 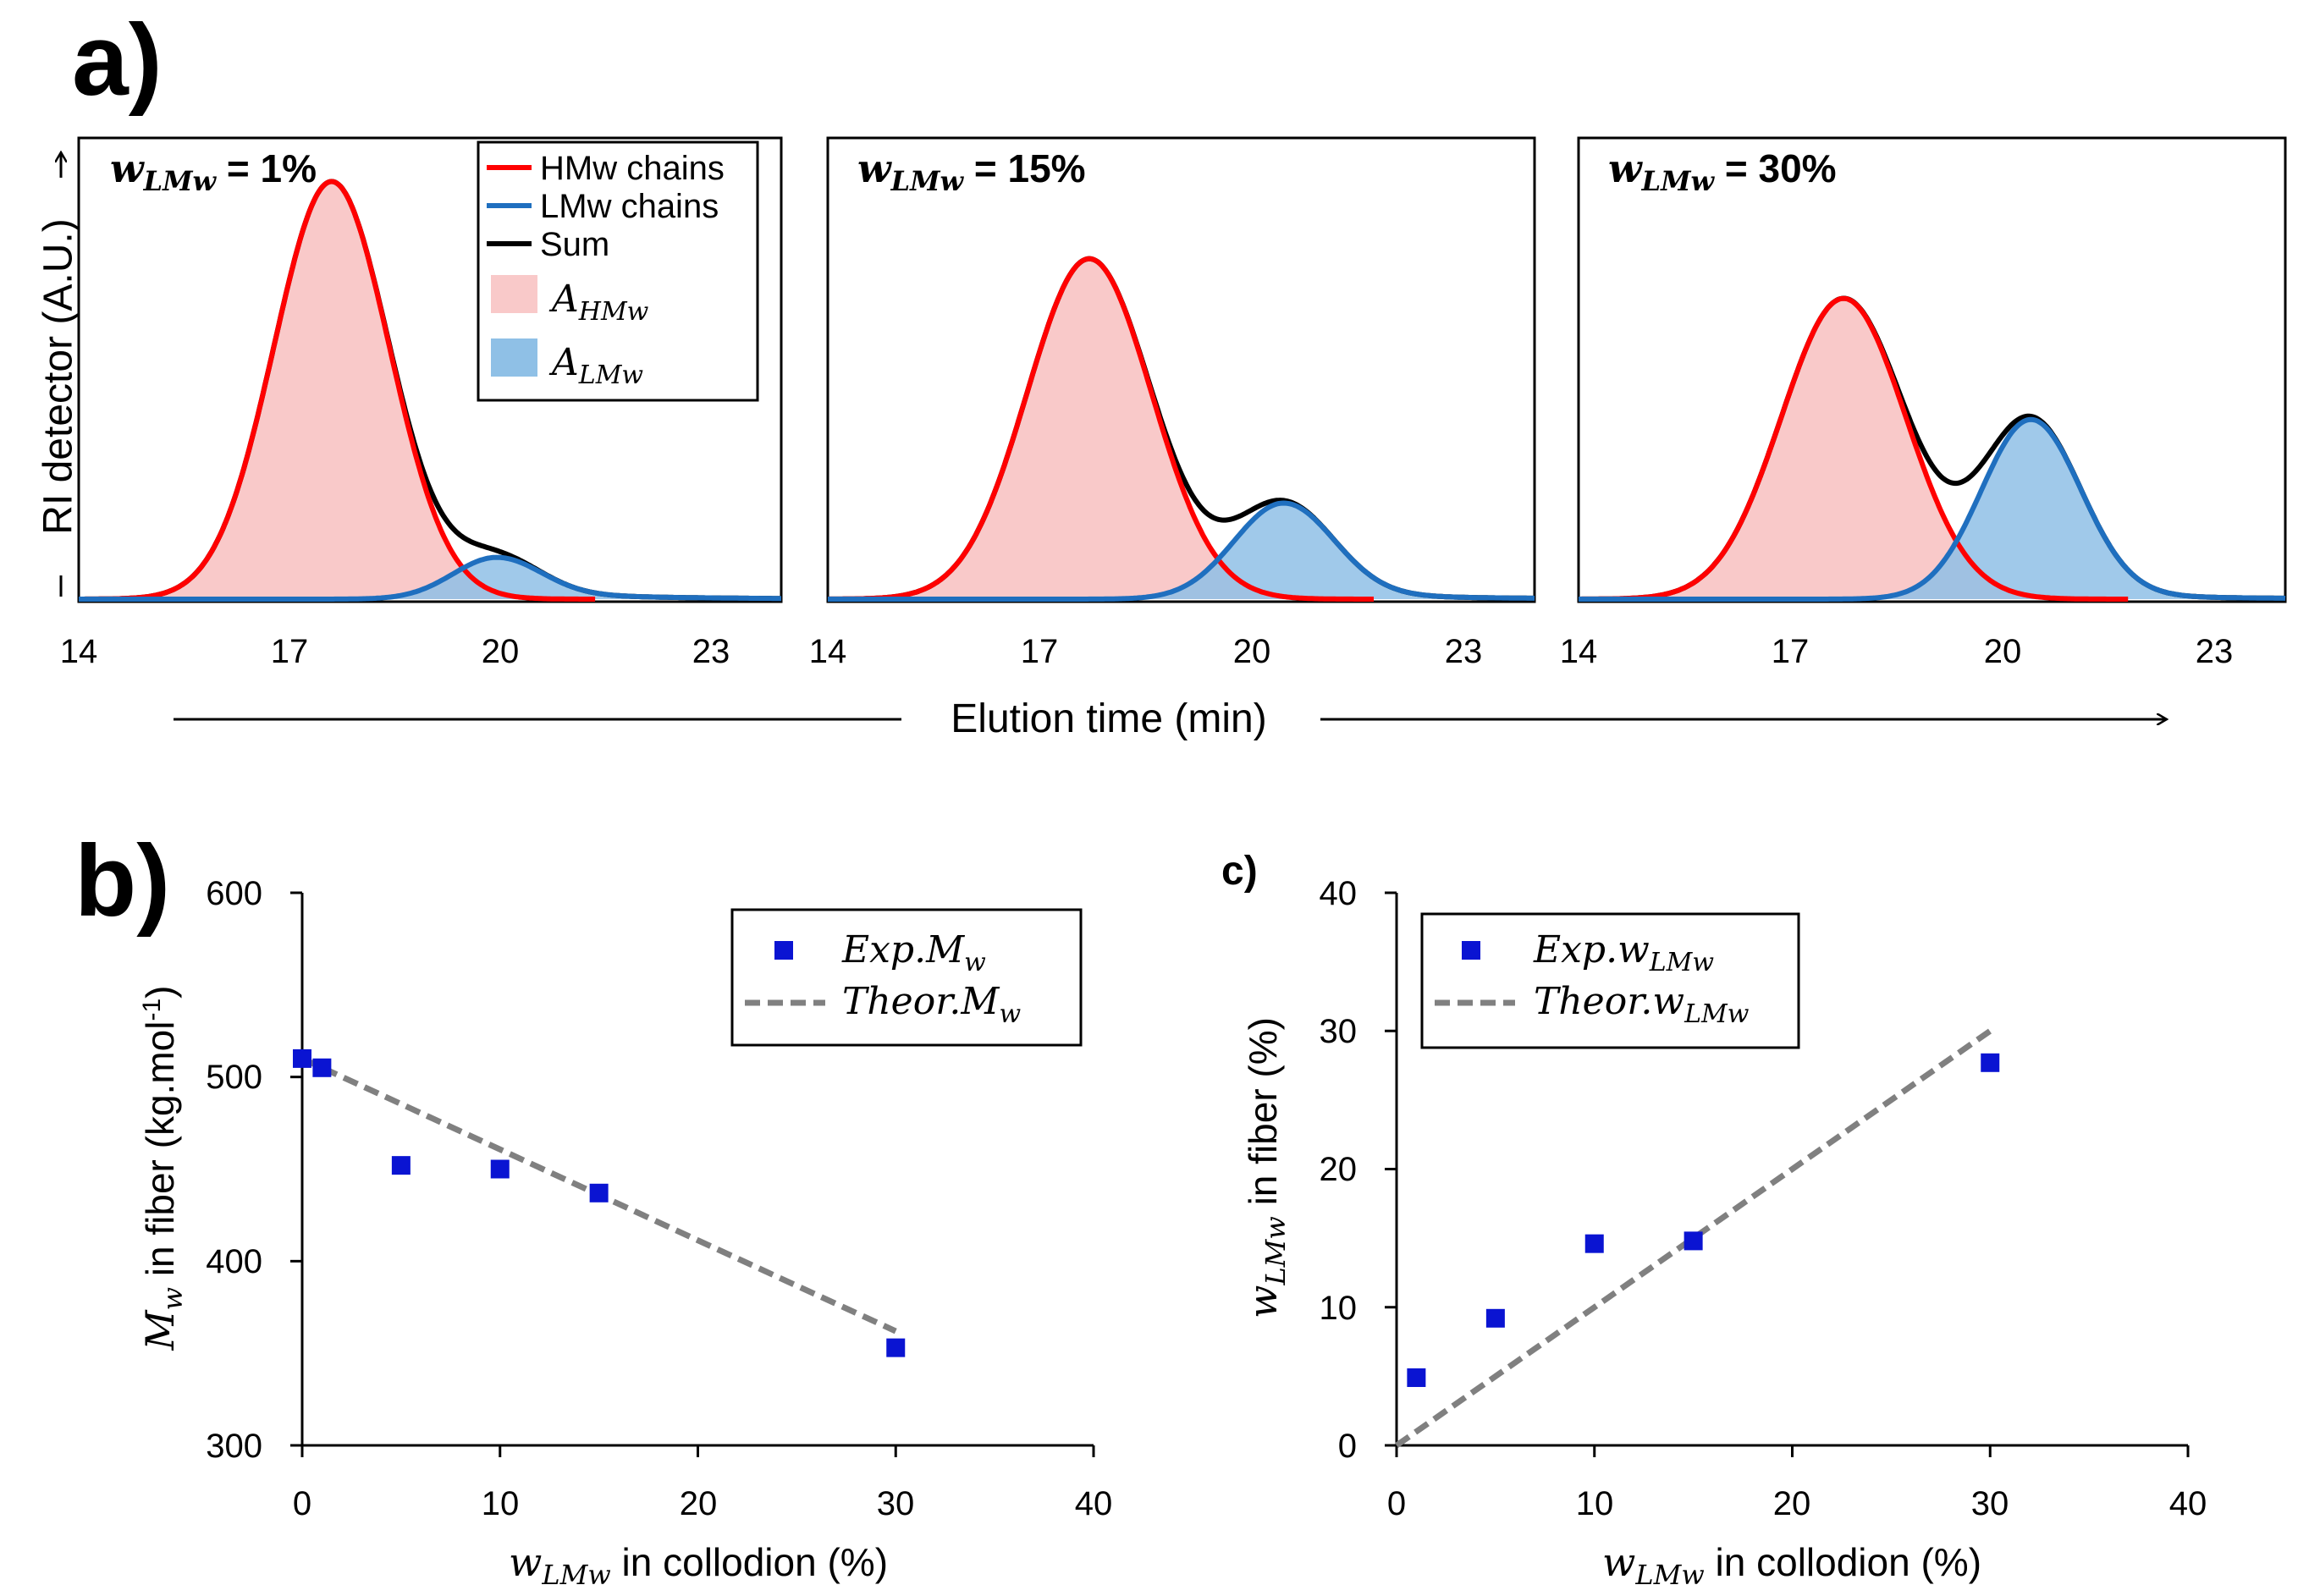 I want to click on legend-label-lmw: LMw chains, so click(x=629, y=206).